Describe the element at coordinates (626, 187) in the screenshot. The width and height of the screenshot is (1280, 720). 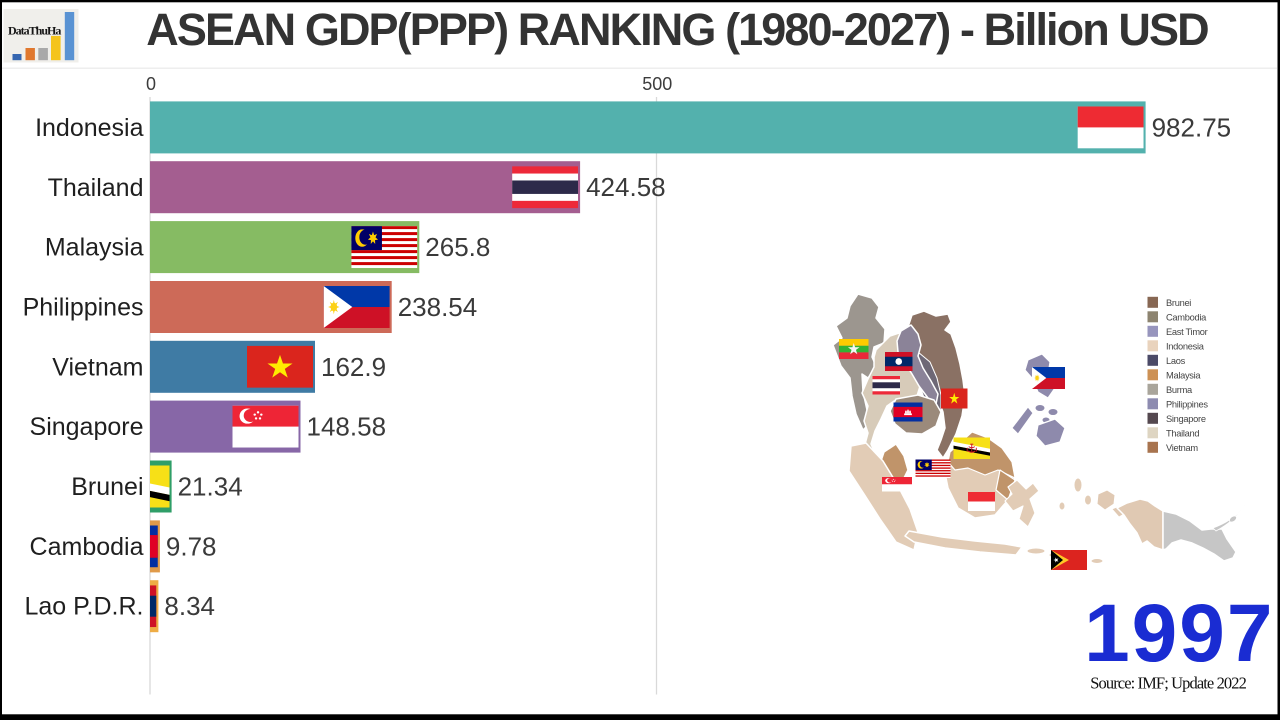
I see `svg-text: 424.58` at that location.